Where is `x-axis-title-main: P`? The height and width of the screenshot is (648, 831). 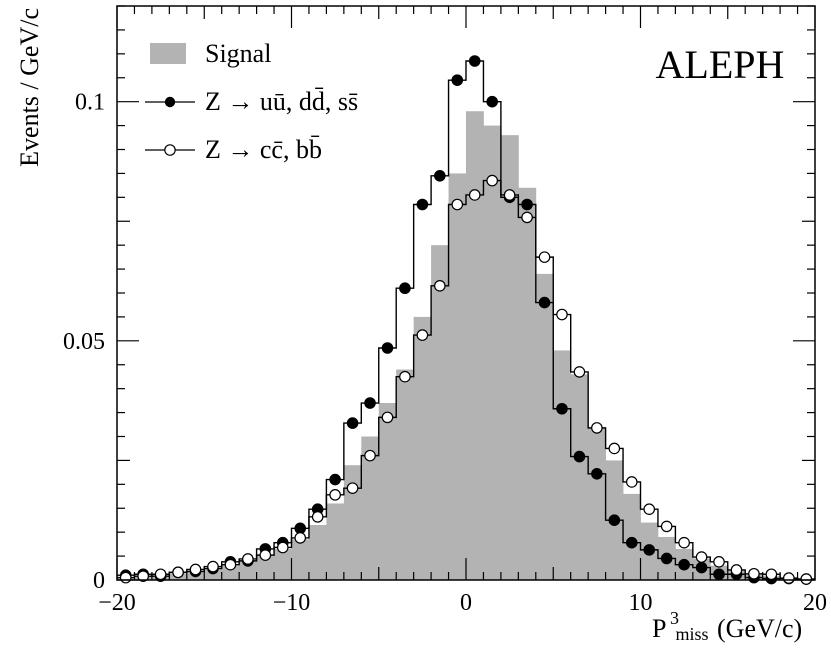
x-axis-title-main: P is located at coordinates (659, 628).